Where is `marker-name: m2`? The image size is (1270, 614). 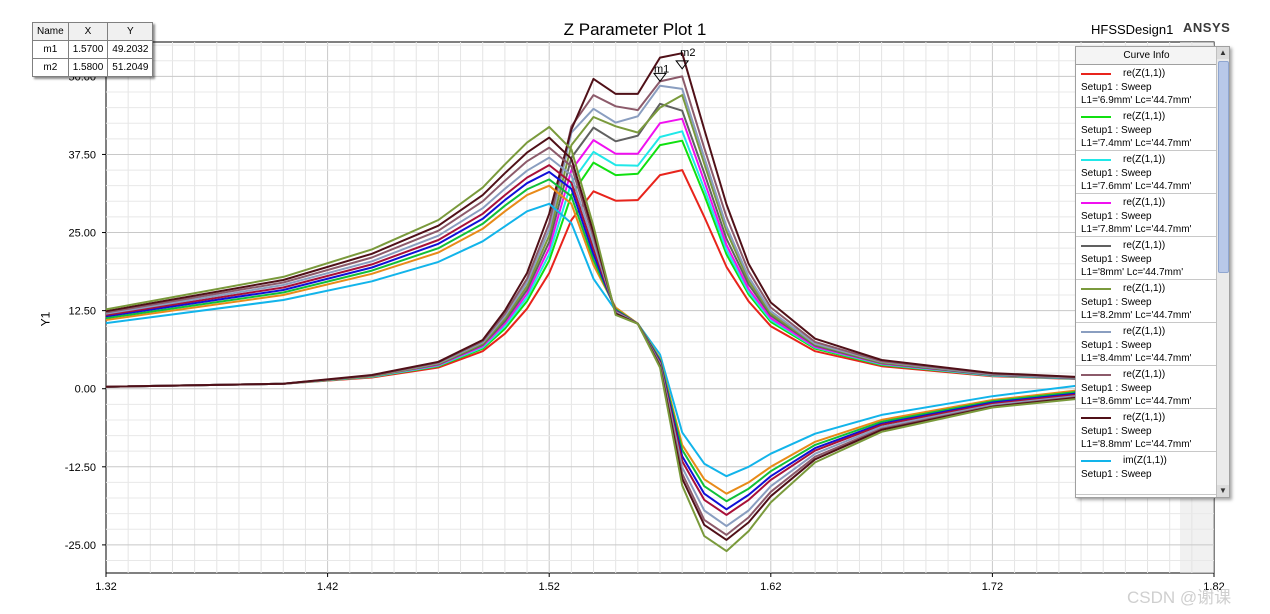 marker-name: m2 is located at coordinates (50, 67).